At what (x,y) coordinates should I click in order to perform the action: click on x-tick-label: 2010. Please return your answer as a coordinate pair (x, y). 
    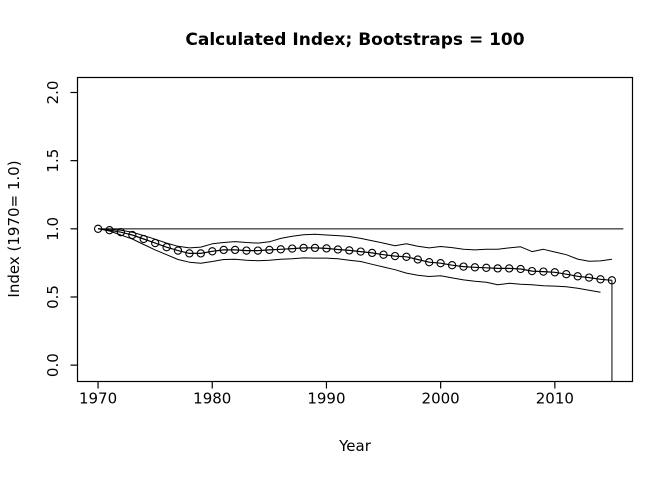
    Looking at the image, I should click on (555, 399).